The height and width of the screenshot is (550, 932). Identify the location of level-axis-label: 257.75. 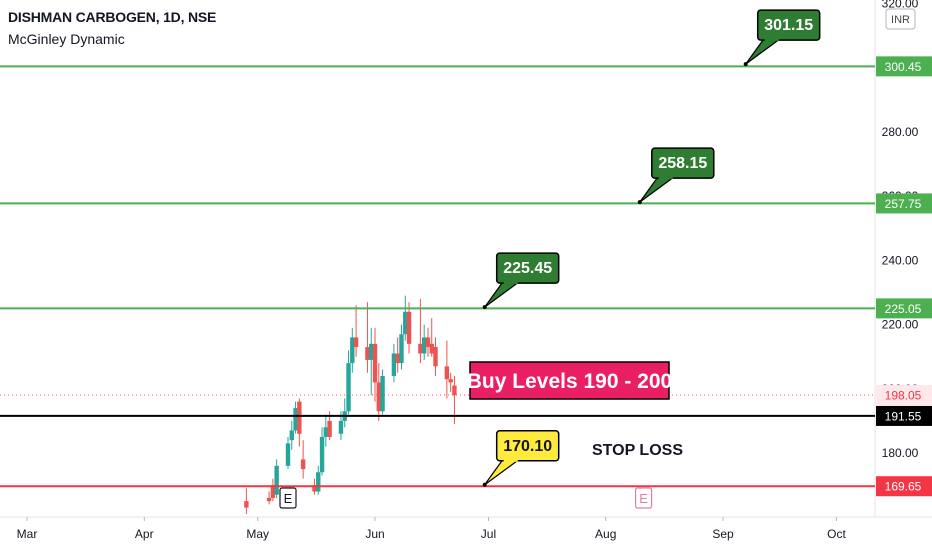
(903, 204).